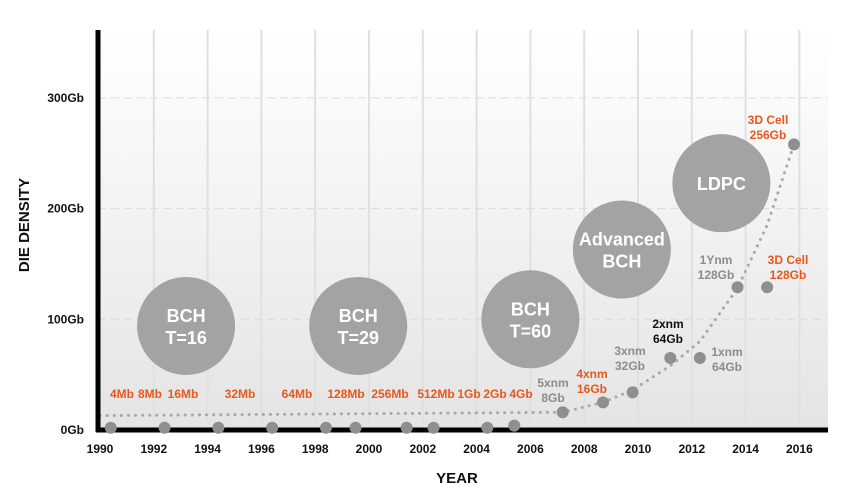 This screenshot has height=497, width=853. Describe the element at coordinates (65, 98) in the screenshot. I see `y-tick-label: 300Gb` at that location.